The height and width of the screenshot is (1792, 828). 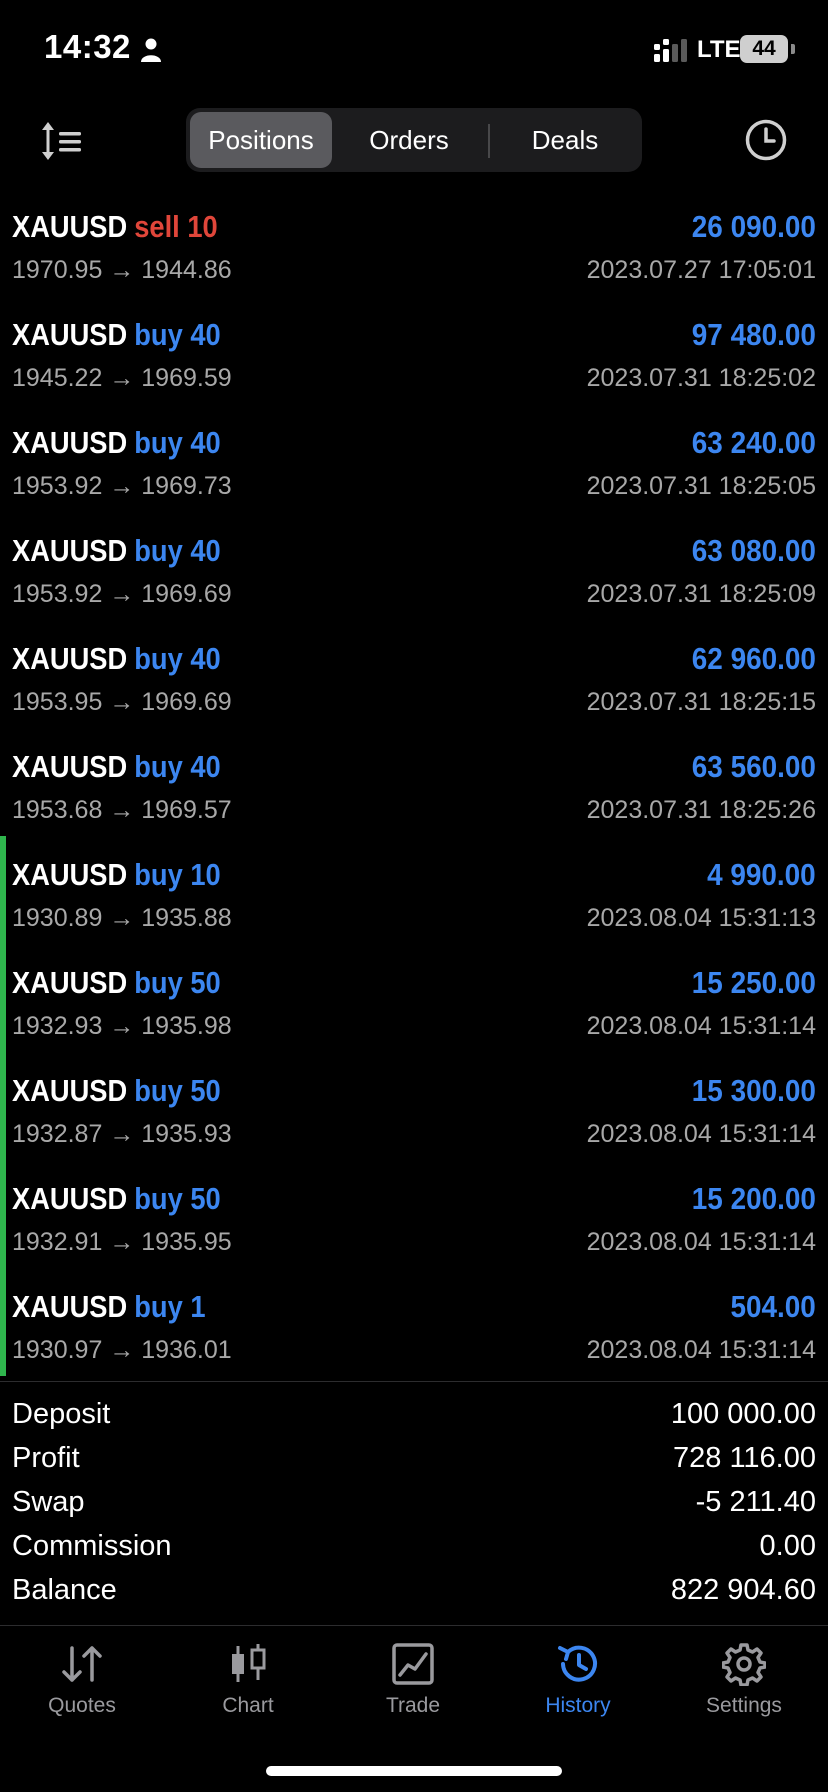 What do you see at coordinates (744, 1458) in the screenshot?
I see `summary-value: 728 116.00` at bounding box center [744, 1458].